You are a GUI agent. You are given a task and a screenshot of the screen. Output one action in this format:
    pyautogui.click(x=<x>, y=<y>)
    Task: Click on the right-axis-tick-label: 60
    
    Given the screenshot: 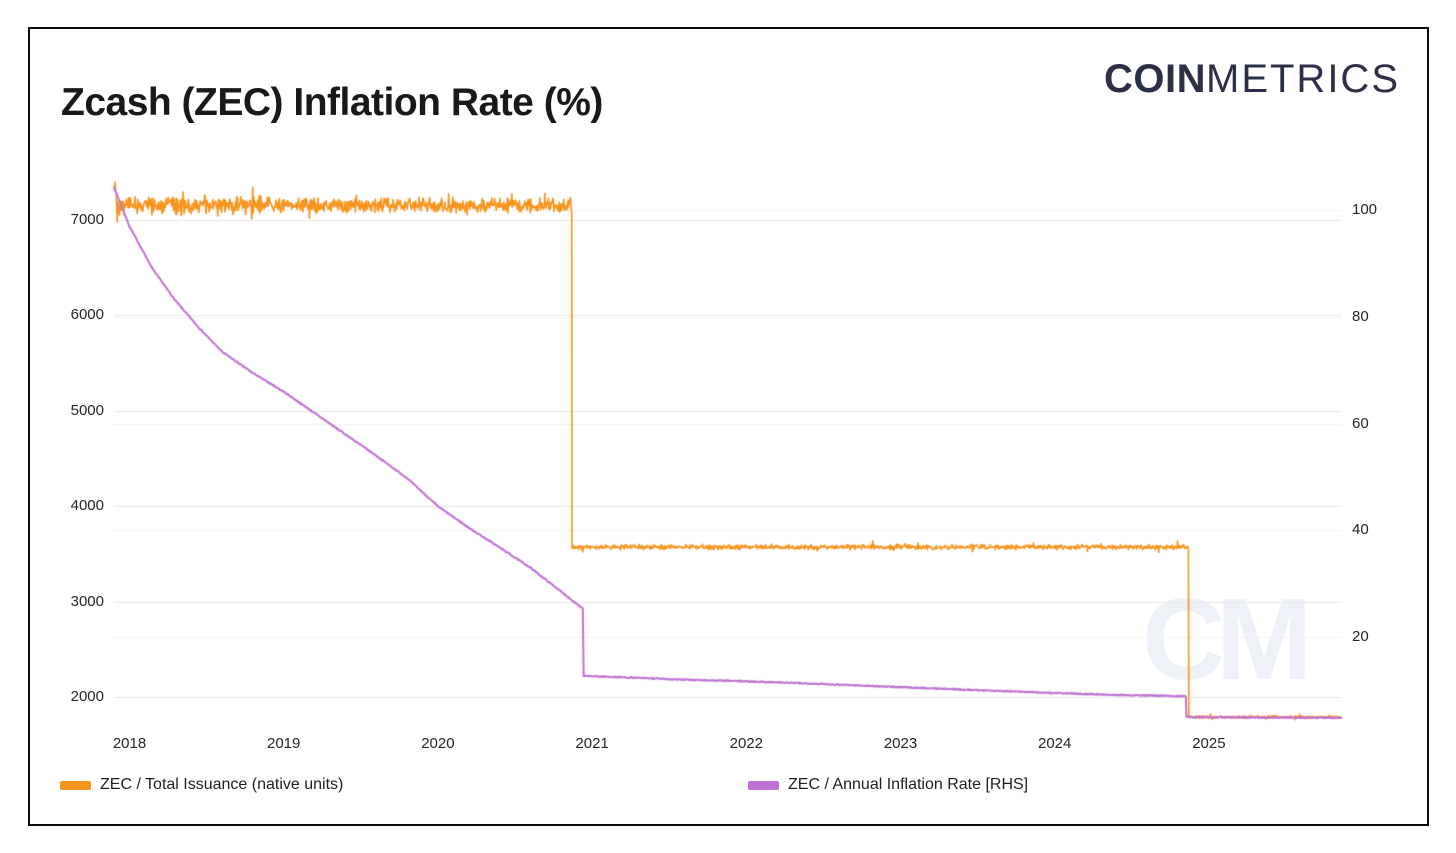 What is the action you would take?
    pyautogui.click(x=1360, y=423)
    